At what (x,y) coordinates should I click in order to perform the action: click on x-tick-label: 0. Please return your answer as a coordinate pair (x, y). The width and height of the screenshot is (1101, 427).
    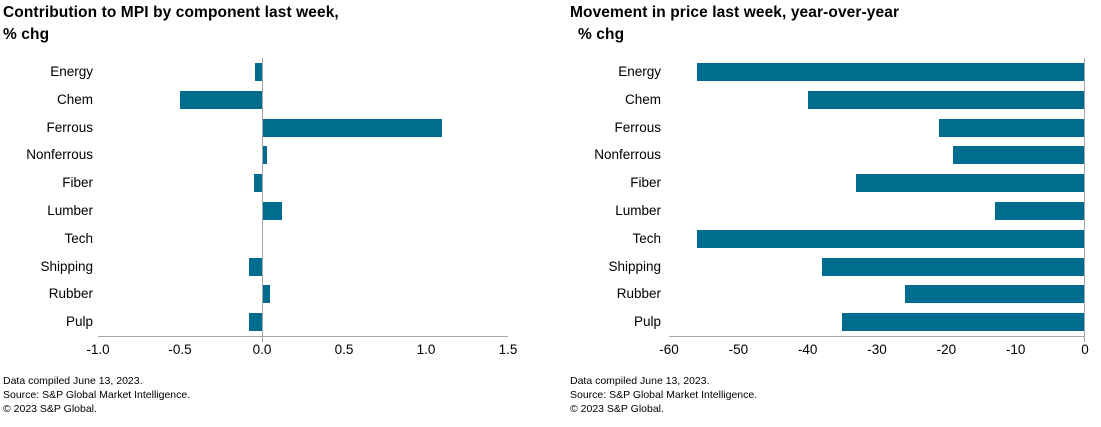
    Looking at the image, I should click on (1085, 349).